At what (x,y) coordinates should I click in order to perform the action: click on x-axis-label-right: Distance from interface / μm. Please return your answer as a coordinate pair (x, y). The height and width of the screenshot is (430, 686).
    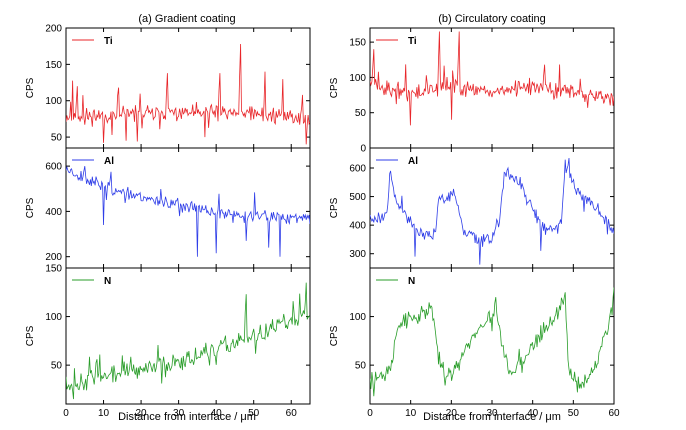
    Looking at the image, I should click on (492, 417).